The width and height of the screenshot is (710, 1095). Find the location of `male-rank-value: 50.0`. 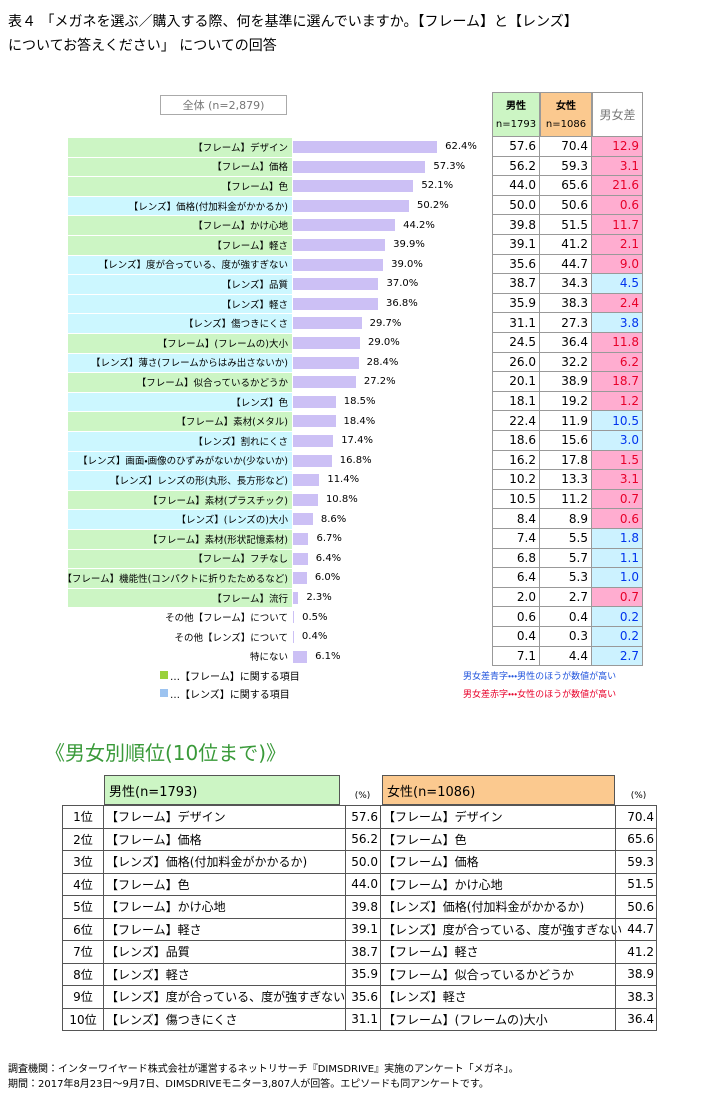

male-rank-value: 50.0 is located at coordinates (363, 862).